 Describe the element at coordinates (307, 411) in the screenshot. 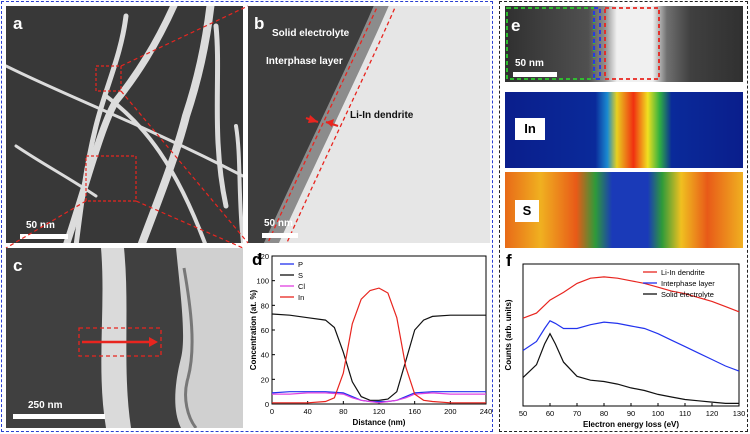

I see `x-tick-label: 40` at that location.